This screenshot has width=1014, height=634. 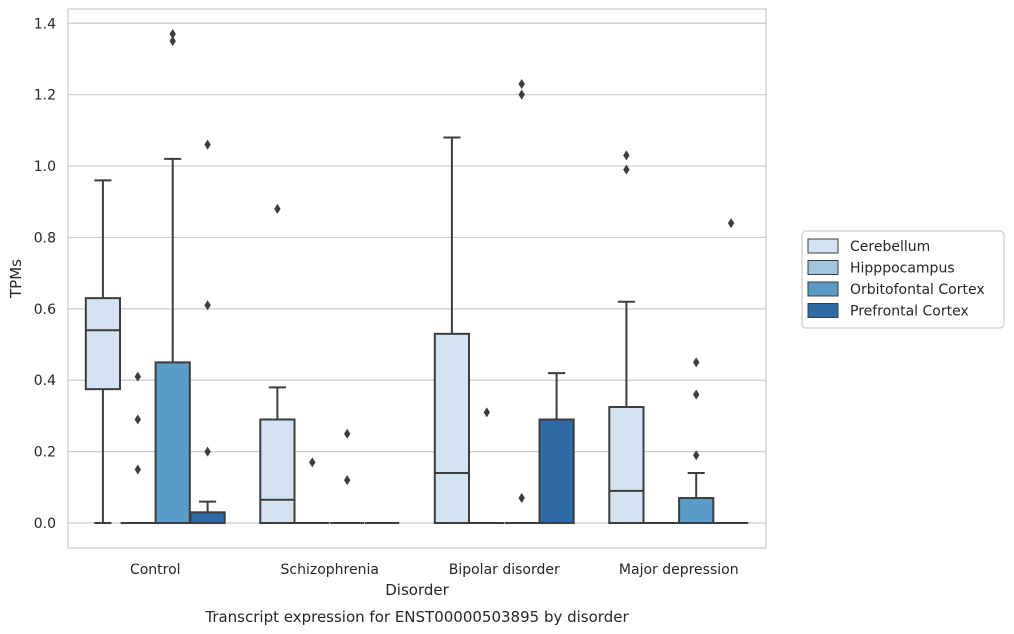 What do you see at coordinates (45, 167) in the screenshot?
I see `y-tick-label: 1.0` at bounding box center [45, 167].